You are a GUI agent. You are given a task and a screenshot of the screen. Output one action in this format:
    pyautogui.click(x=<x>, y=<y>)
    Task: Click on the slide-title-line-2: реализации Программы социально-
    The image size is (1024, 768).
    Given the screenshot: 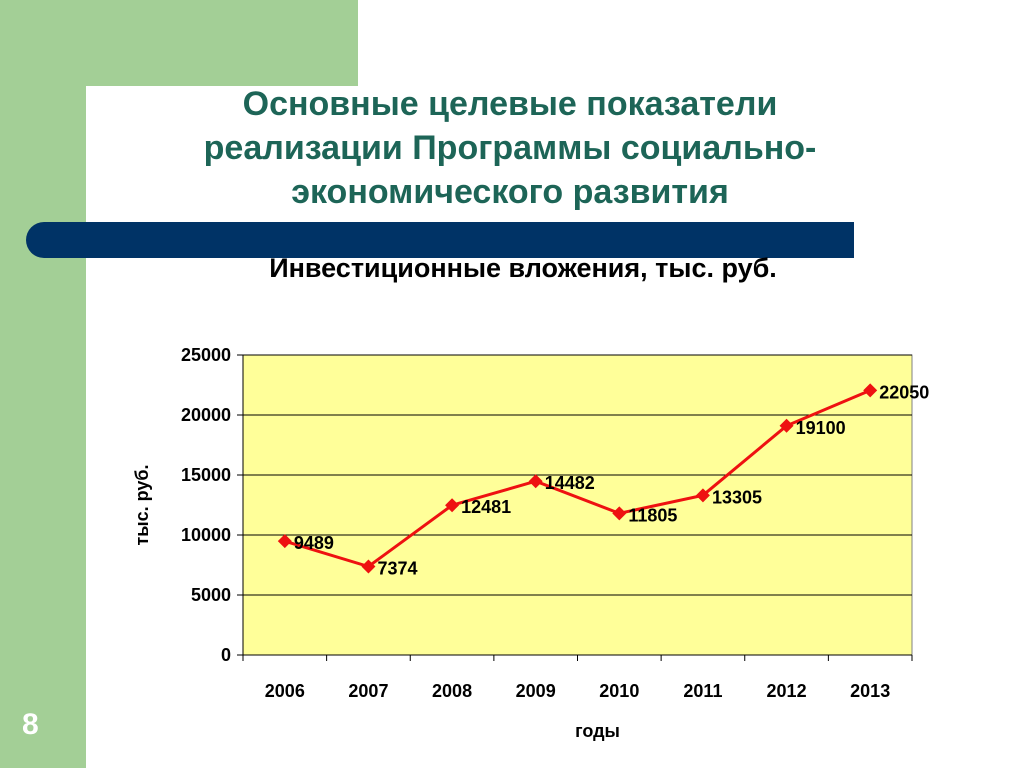 What is the action you would take?
    pyautogui.click(x=510, y=148)
    